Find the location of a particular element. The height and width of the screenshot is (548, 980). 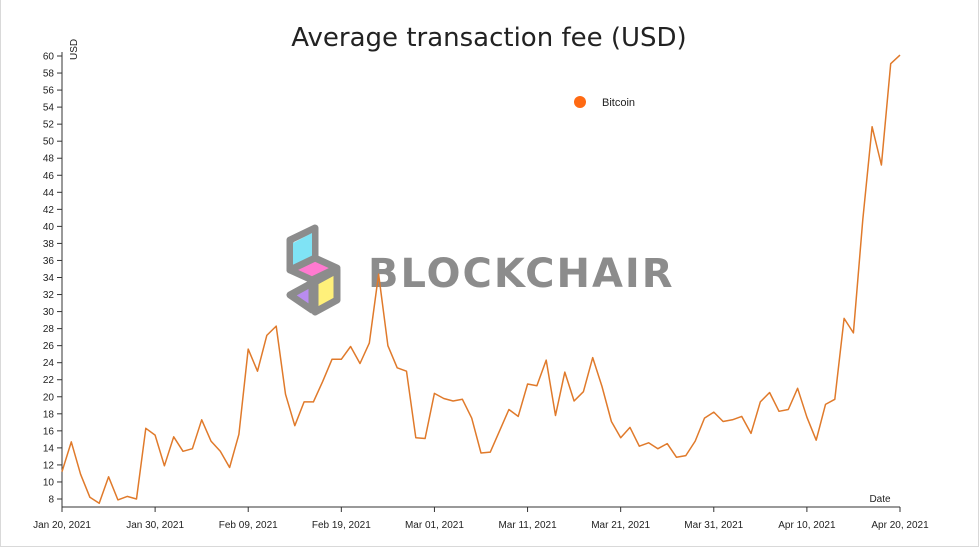

x-tick-label: Mar 31, 2021 is located at coordinates (713, 525).